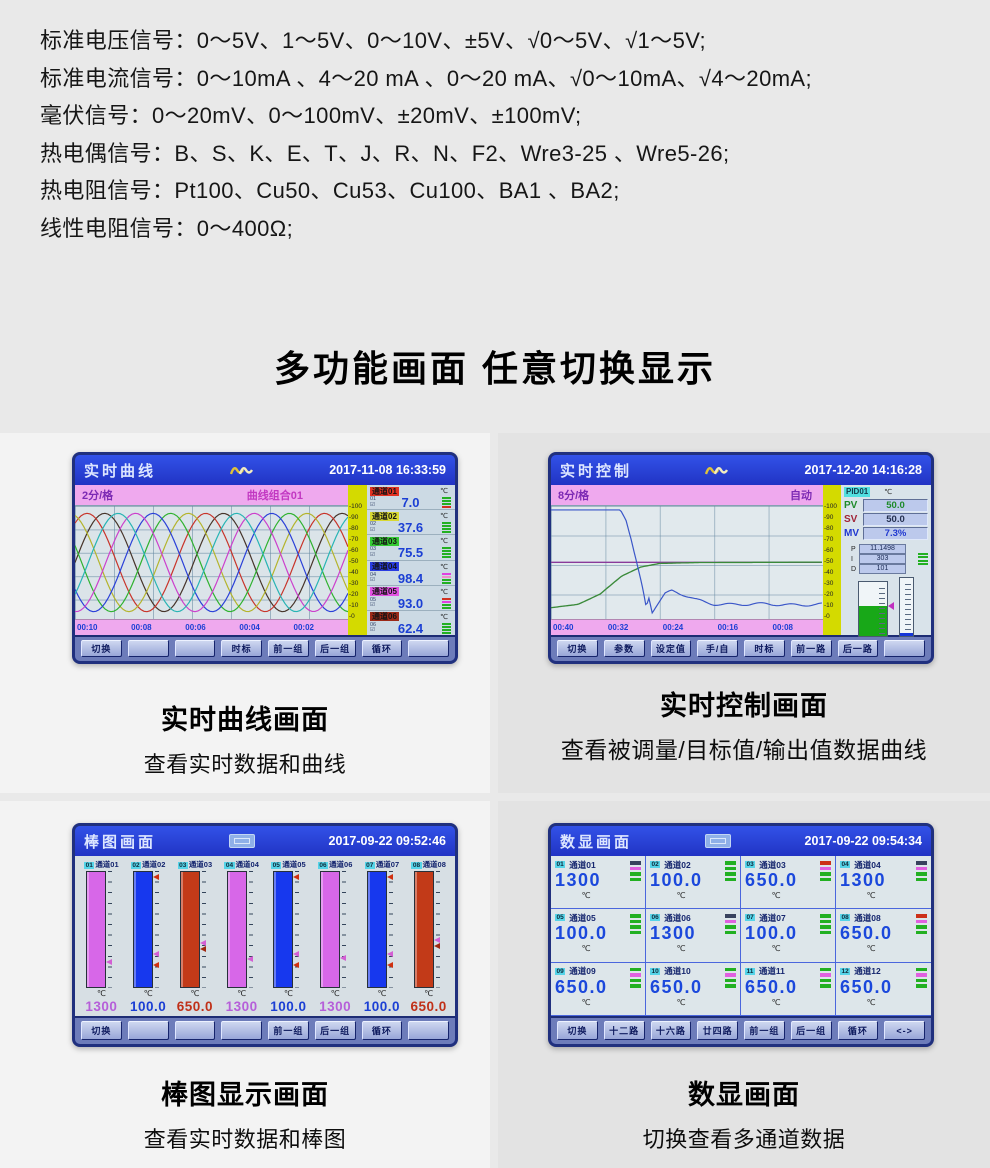 The image size is (990, 1168). Describe the element at coordinates (883, 936) in the screenshot. I see `digital-channel-cell: 08 通道08 650.0 ℃` at that location.